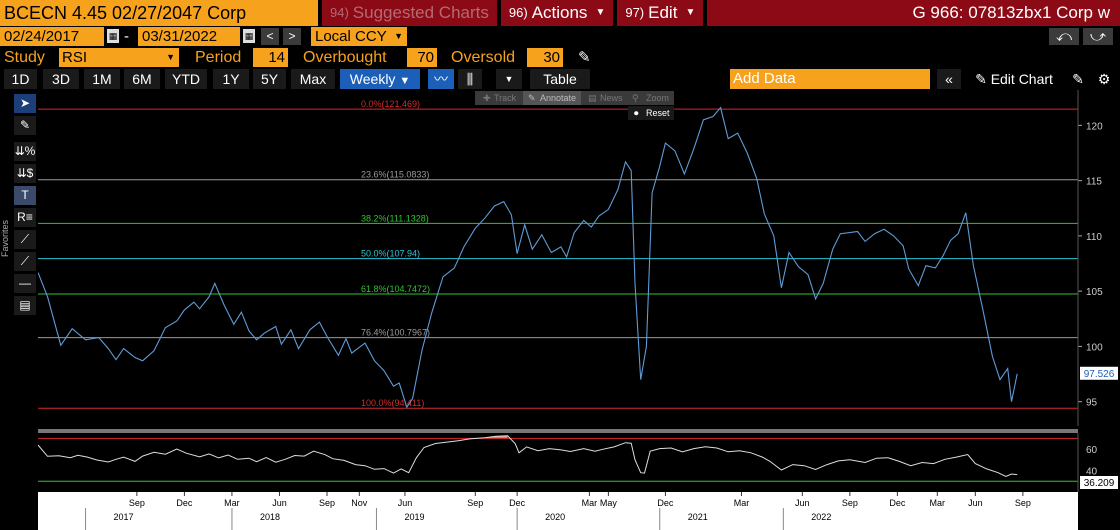 The image size is (1120, 530). Describe the element at coordinates (25, 151) in the screenshot. I see `percent-icon: ⇊%` at that location.